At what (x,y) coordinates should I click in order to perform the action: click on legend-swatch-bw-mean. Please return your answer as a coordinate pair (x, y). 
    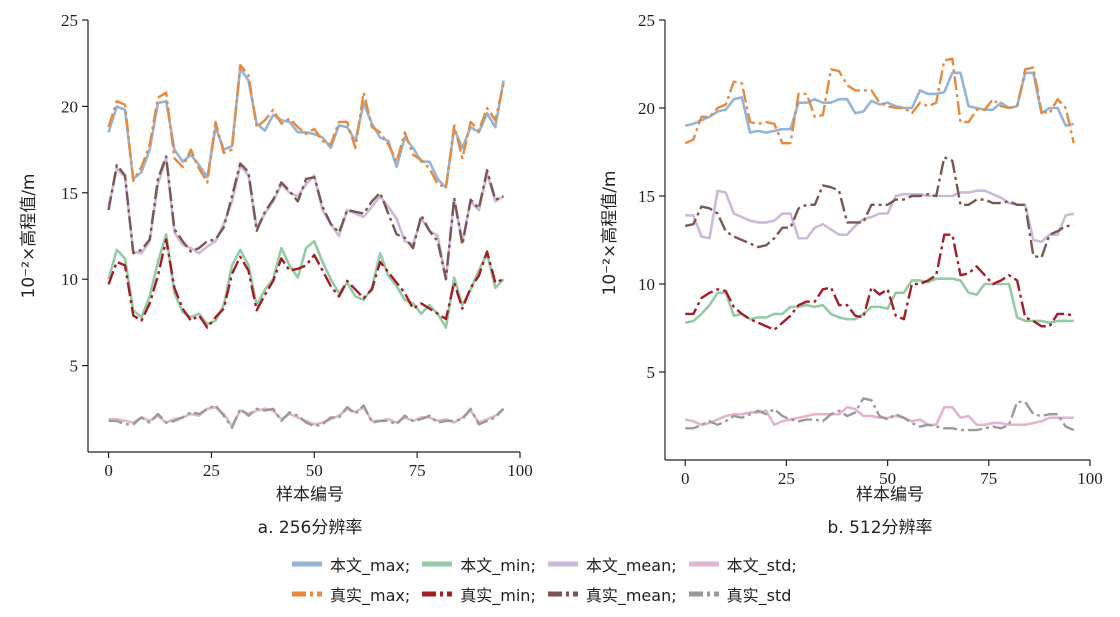
    Looking at the image, I should click on (562, 564).